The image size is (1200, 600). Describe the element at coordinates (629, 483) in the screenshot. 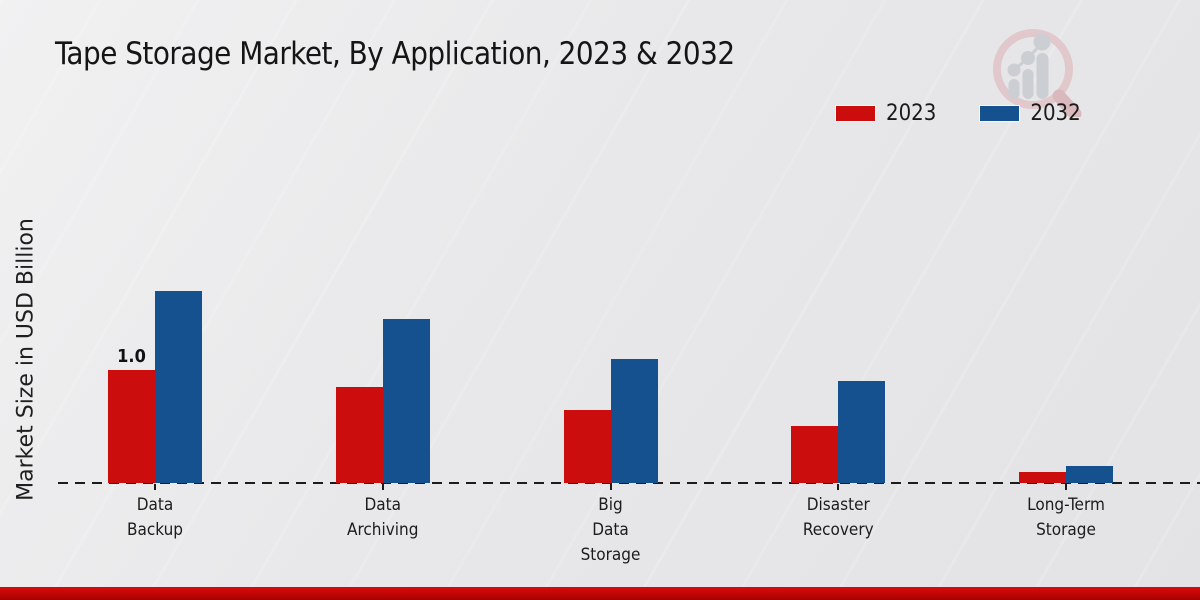

I see `x-axis-baseline` at that location.